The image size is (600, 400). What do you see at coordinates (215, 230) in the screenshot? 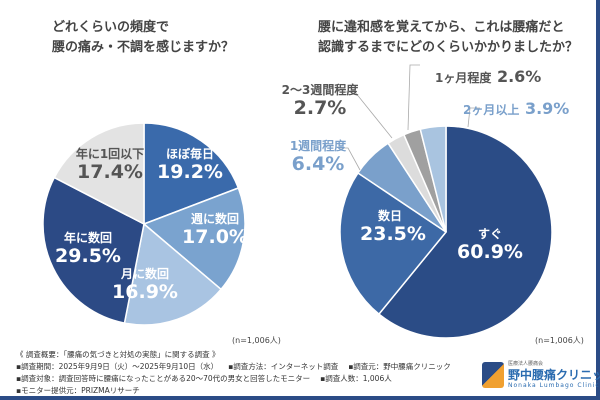
I see `slice-label: 週に数回 17.0%` at bounding box center [215, 230].